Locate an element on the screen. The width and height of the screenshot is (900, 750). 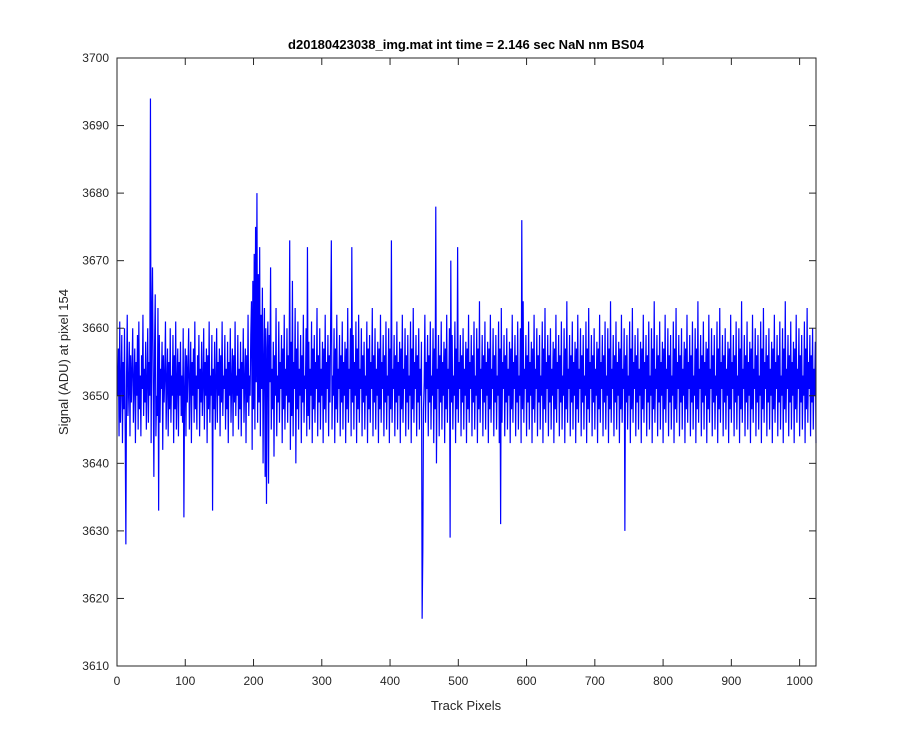
x-tick-label: 800 is located at coordinates (663, 681).